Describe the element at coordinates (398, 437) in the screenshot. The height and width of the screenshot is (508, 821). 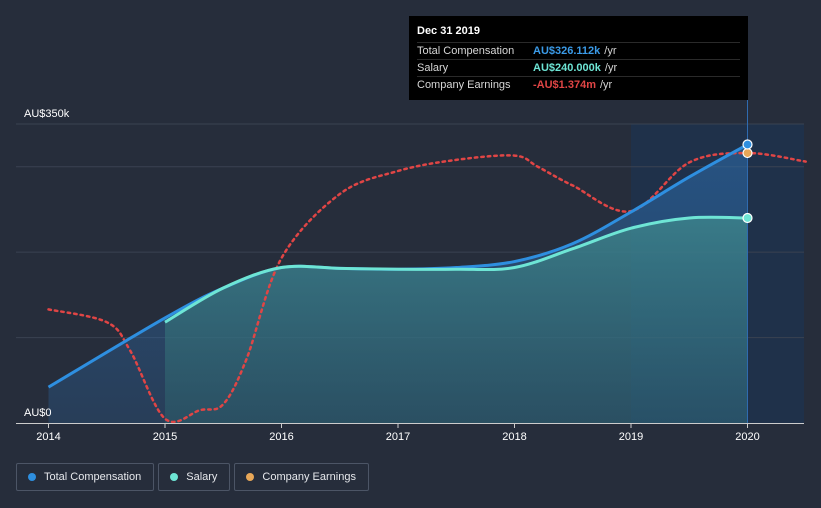
I see `x-tick-label: 2017` at that location.